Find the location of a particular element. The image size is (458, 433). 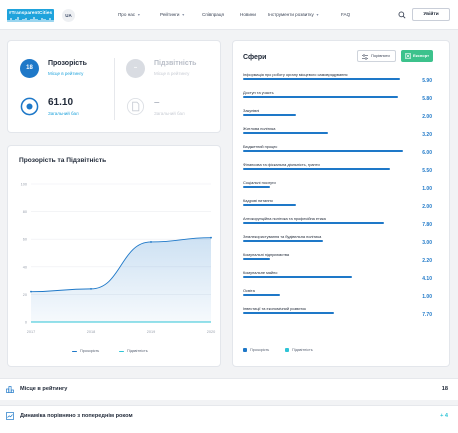

y-tick-label: 40 is located at coordinates (25, 267).